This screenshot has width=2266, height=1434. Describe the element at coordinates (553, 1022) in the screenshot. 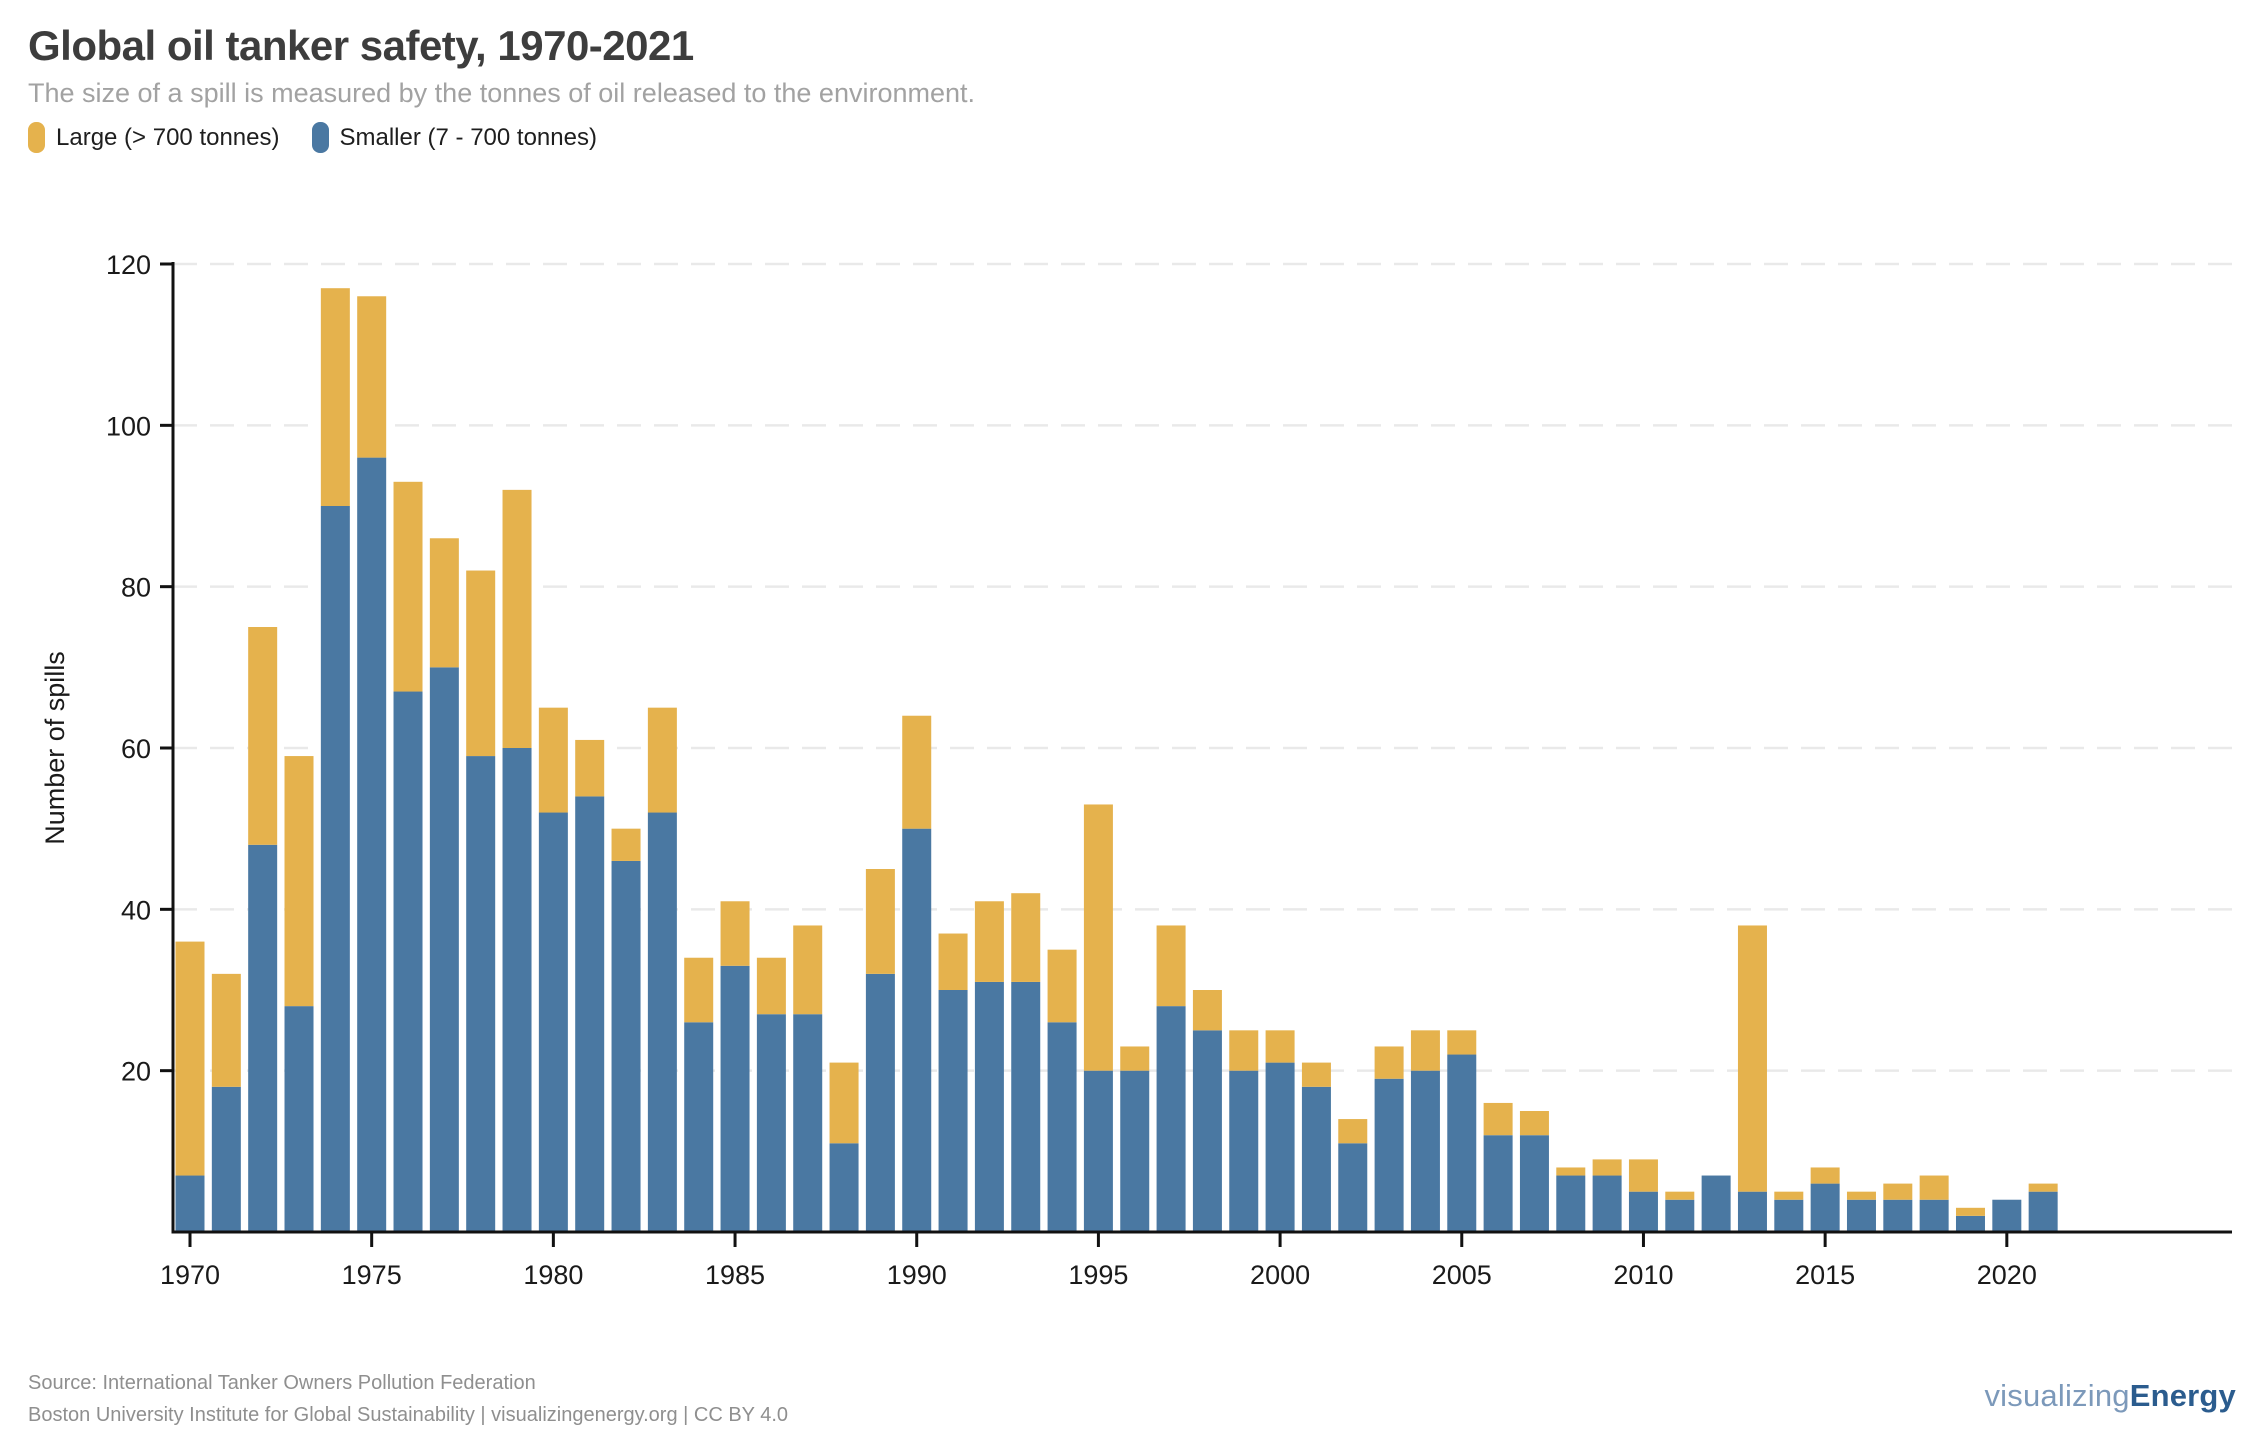

I see `bar-1980-smaller` at that location.